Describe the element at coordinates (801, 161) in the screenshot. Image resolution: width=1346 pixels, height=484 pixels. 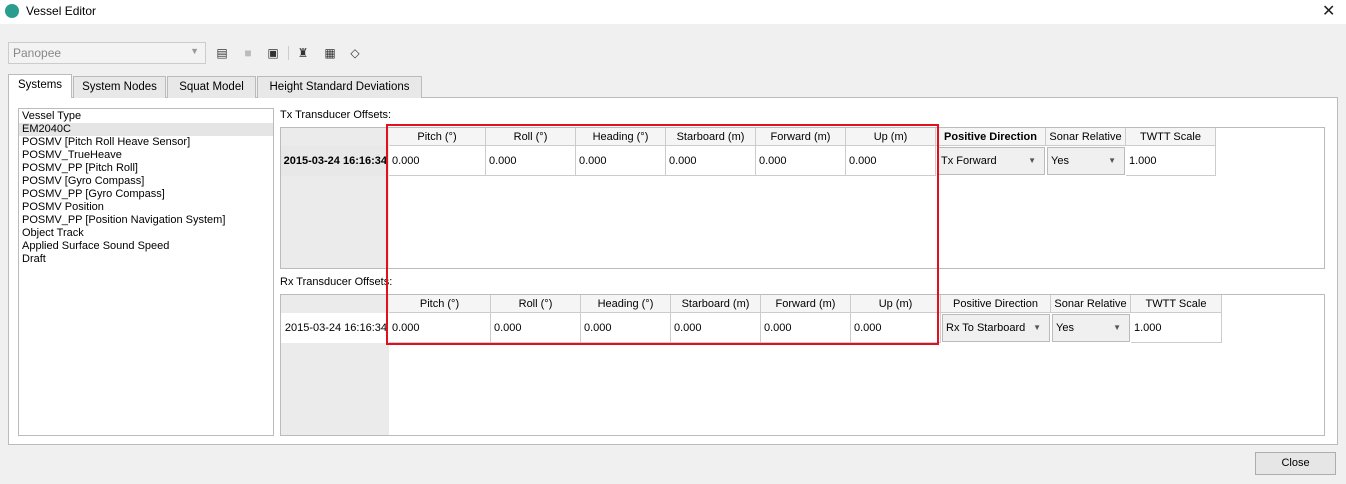
I see `tx-forward-cell: 0.000` at that location.